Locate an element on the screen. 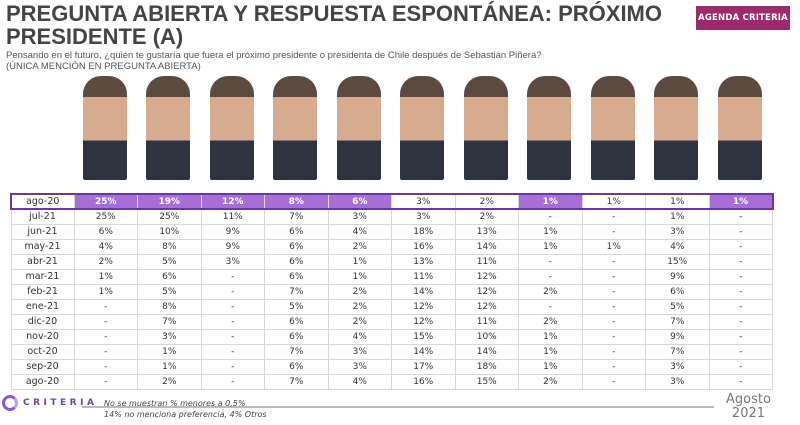  note-threshold: No se muestran % menores a 0,5% is located at coordinates (175, 403).